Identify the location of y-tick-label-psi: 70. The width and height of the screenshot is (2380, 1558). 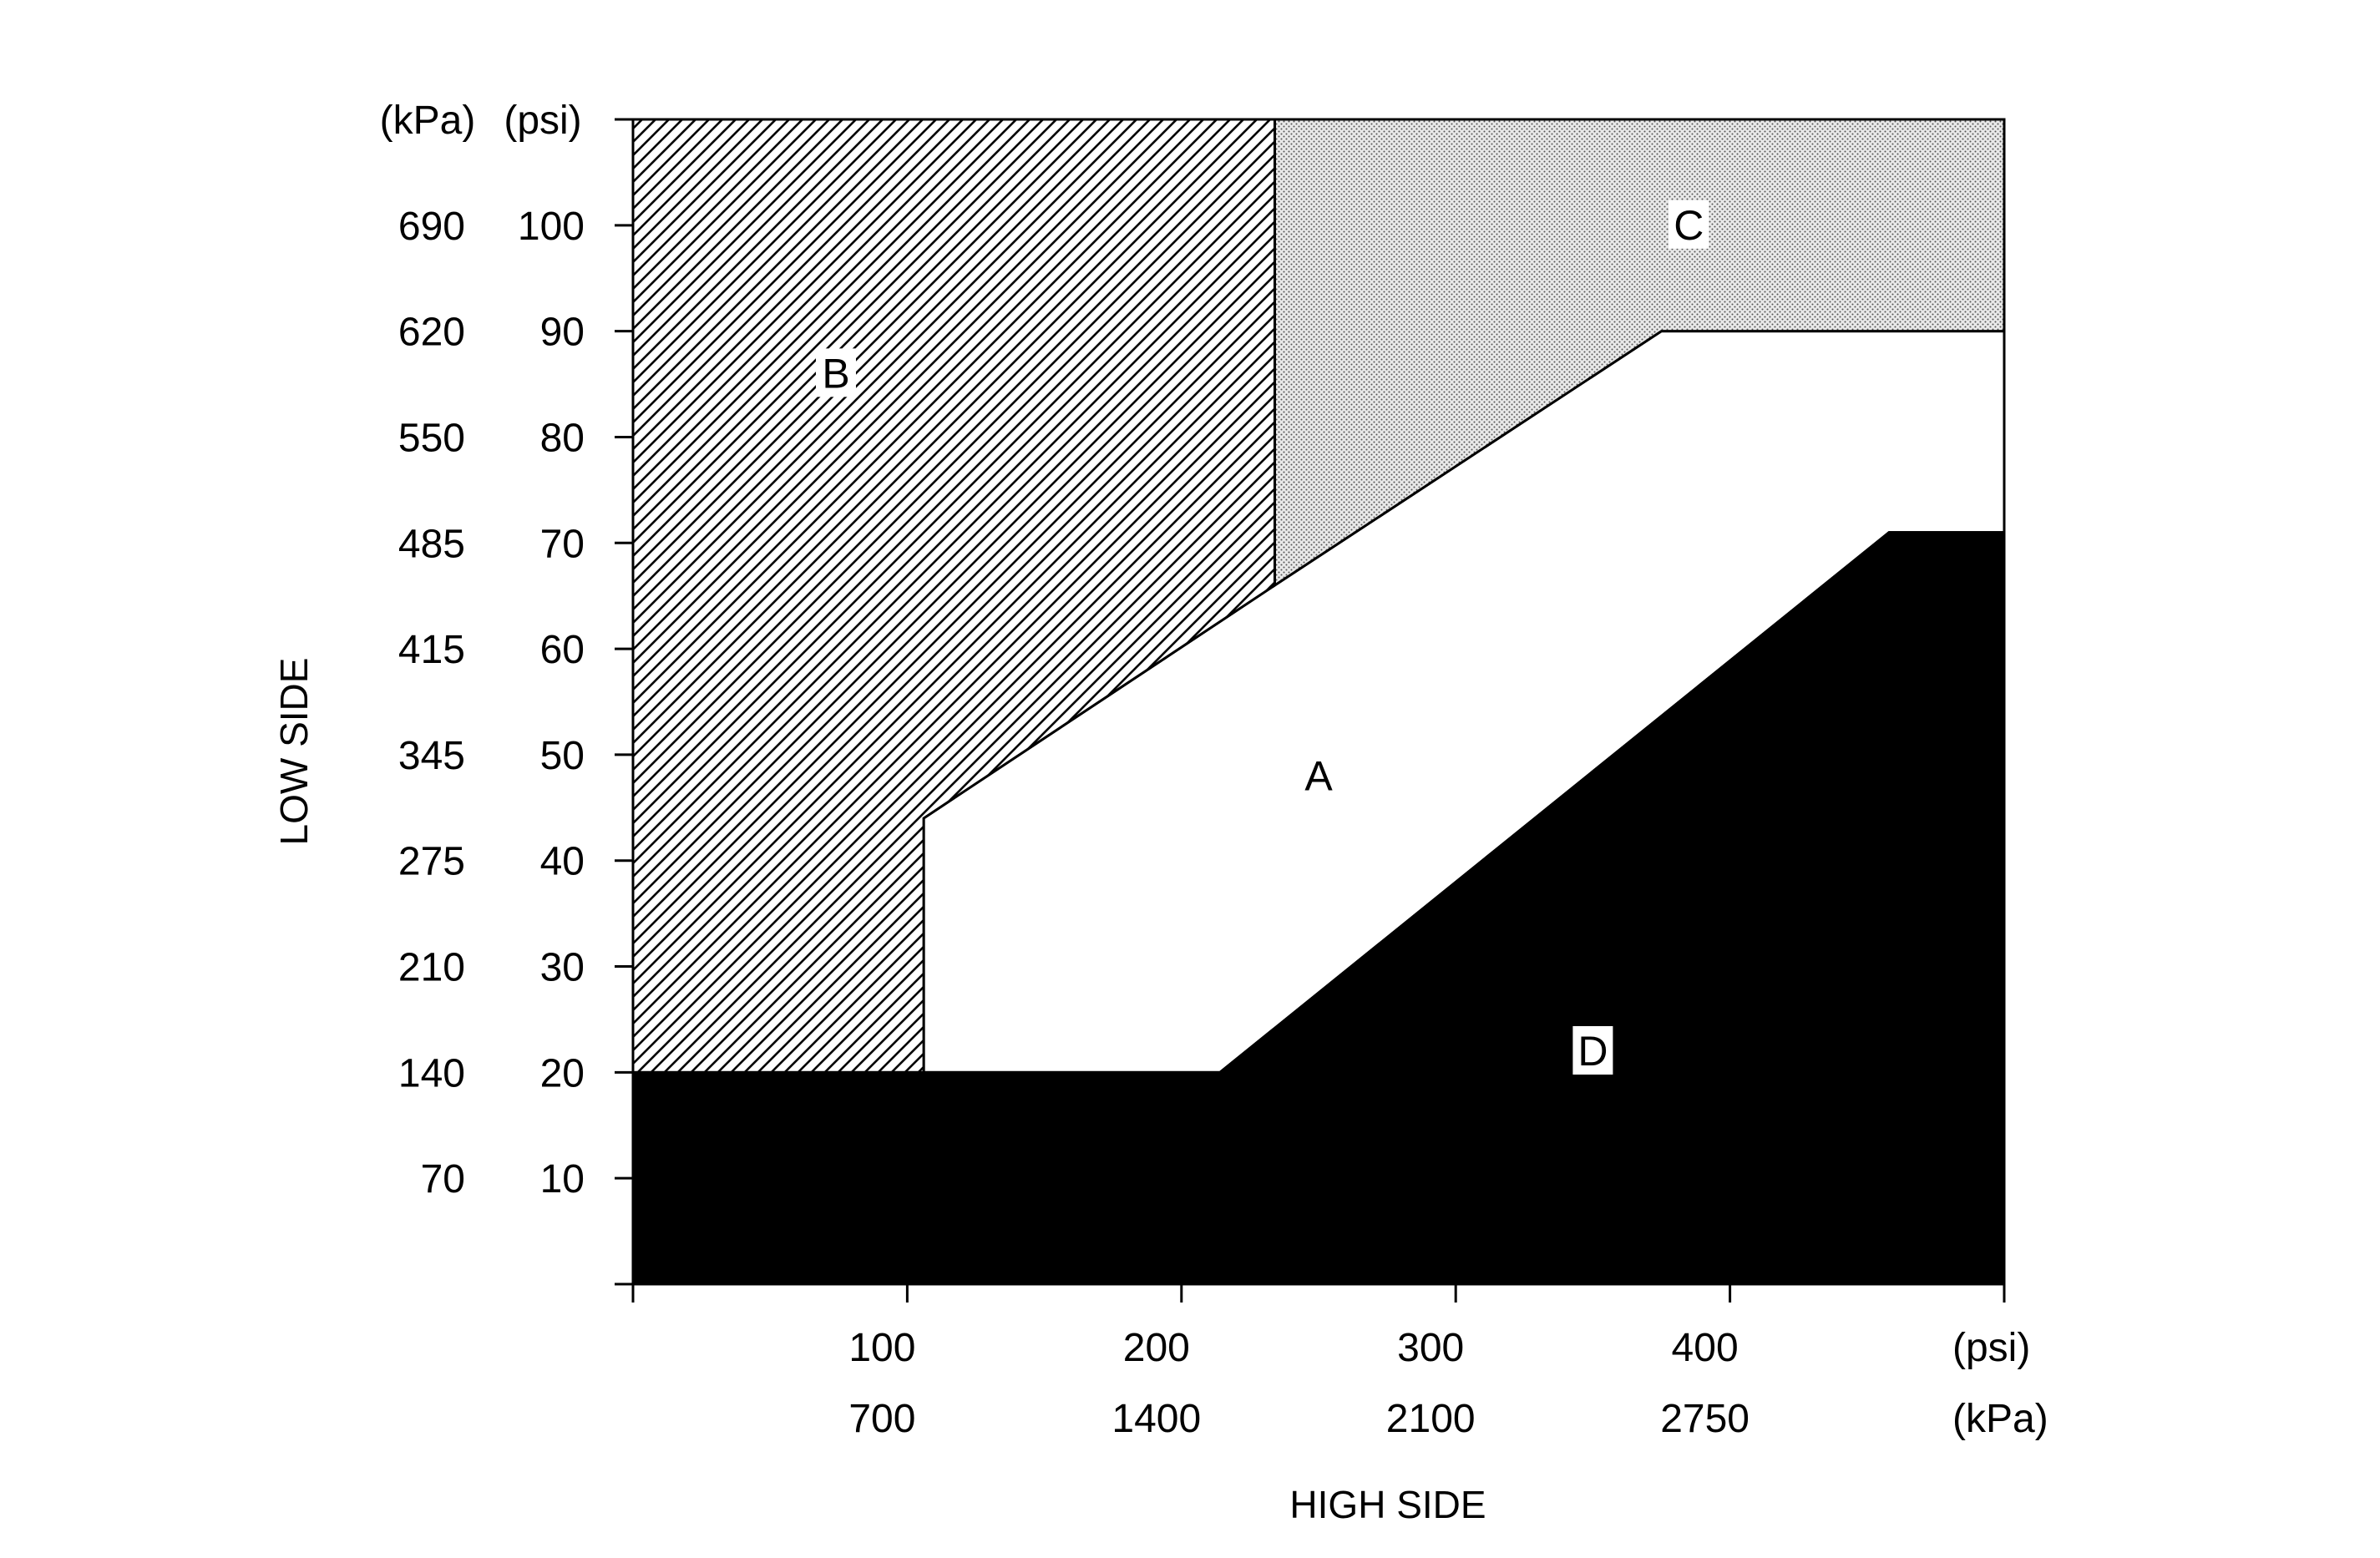
(562, 544).